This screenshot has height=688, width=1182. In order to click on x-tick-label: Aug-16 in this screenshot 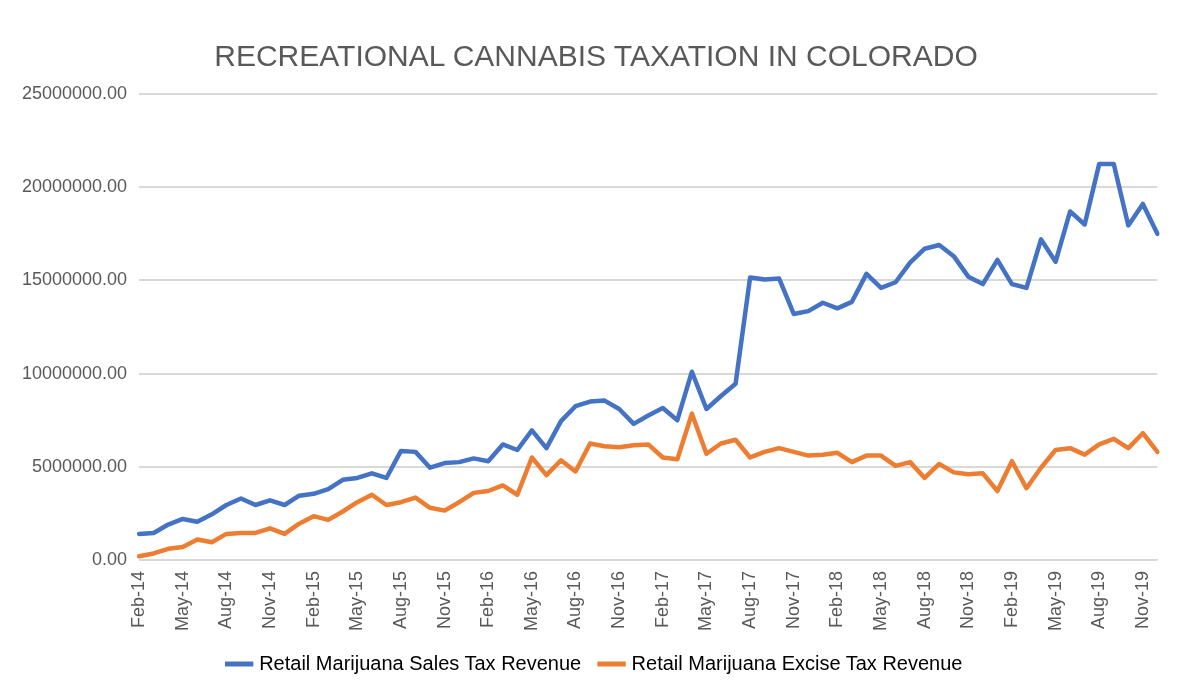, I will do `click(574, 600)`.